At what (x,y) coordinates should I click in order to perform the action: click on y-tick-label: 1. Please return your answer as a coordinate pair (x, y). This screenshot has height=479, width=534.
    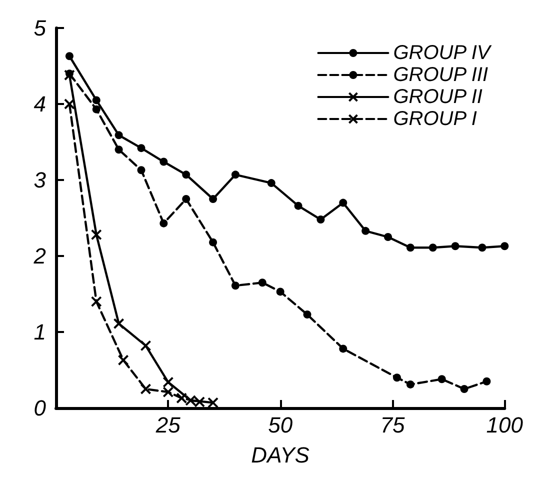
    Looking at the image, I should click on (40, 332).